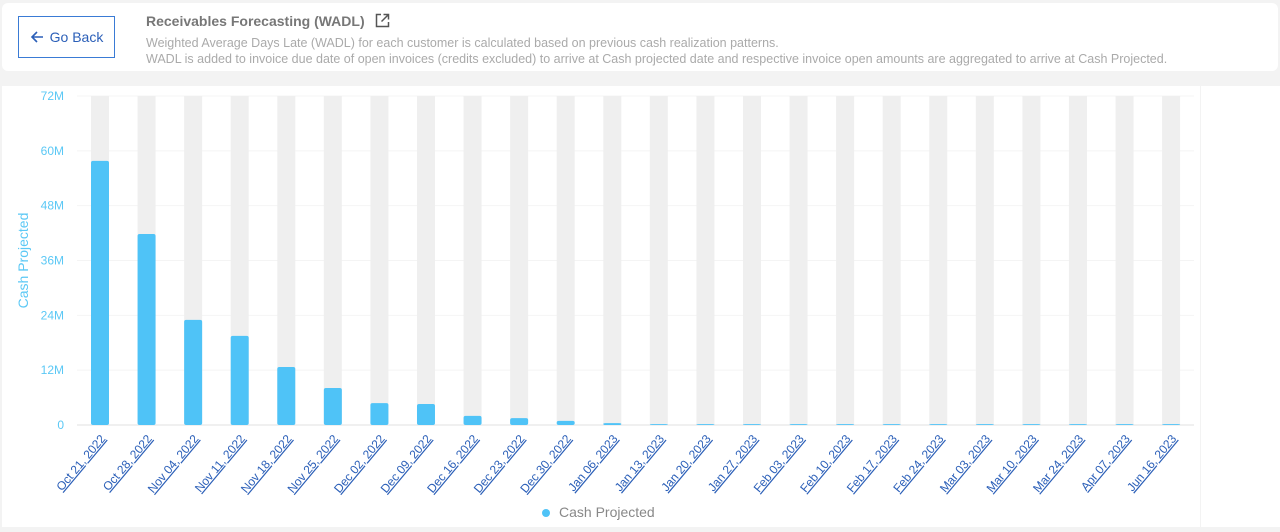  I want to click on legend-marker, so click(546, 513).